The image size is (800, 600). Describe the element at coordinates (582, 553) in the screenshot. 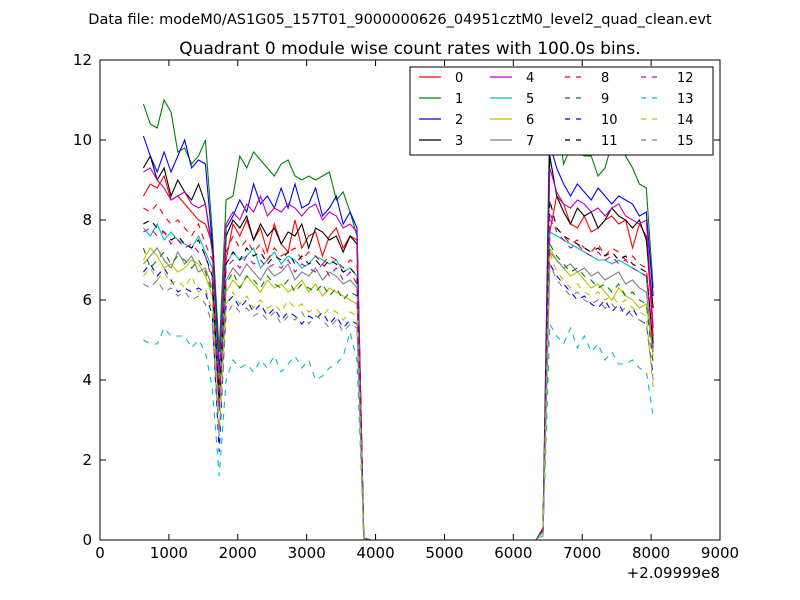

I see `x-tick-label: 7000` at that location.